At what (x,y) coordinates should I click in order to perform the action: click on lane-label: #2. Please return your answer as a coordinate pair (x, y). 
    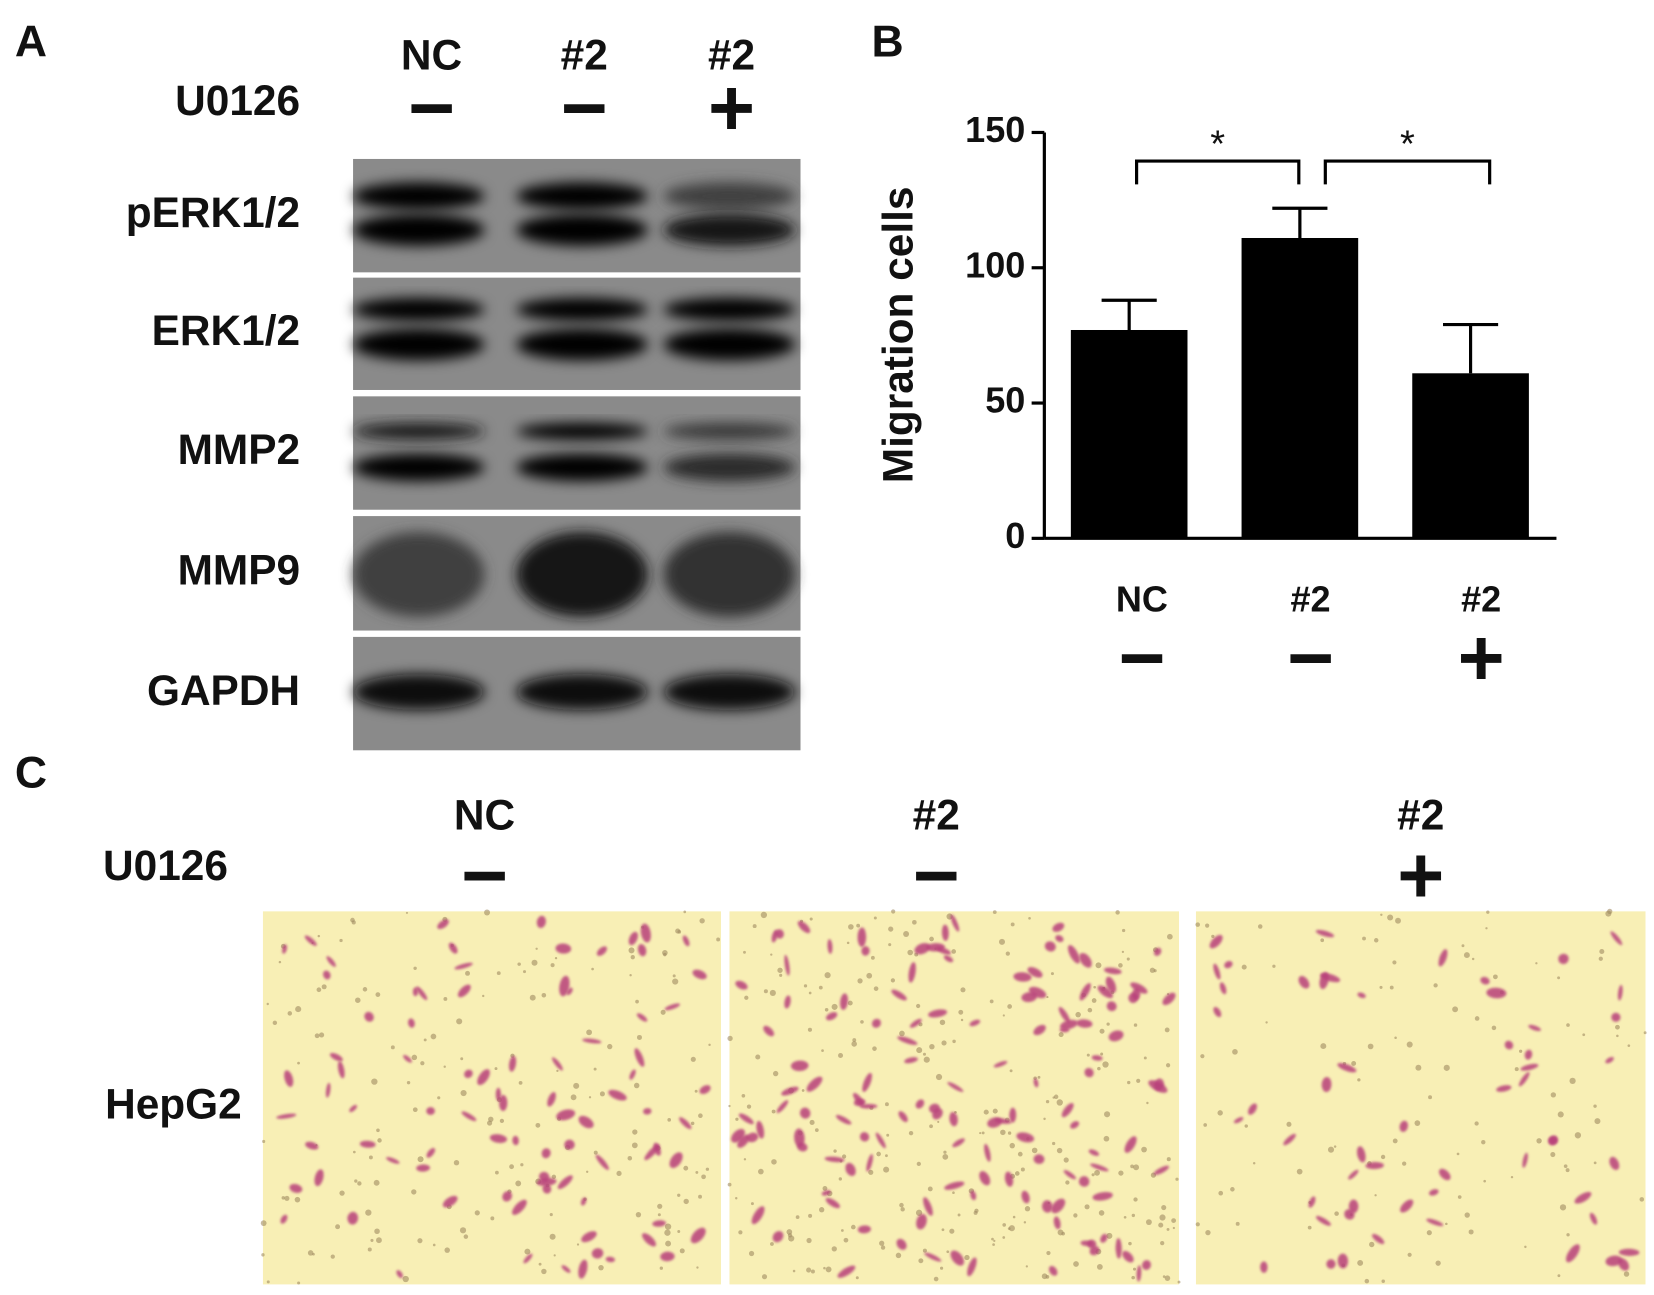
    Looking at the image, I should click on (731, 54).